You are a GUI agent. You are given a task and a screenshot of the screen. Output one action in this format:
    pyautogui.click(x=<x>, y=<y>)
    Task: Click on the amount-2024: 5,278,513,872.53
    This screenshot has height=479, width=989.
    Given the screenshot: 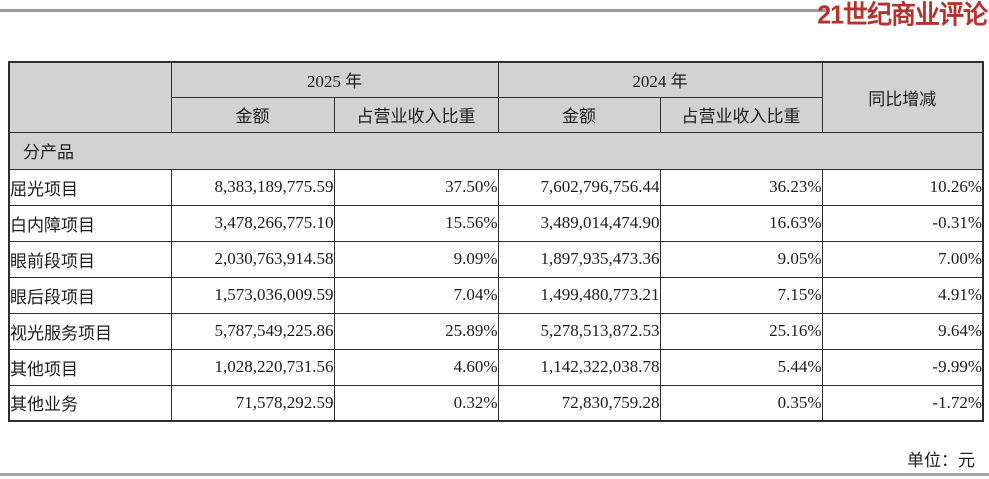 What is the action you would take?
    pyautogui.click(x=579, y=331)
    